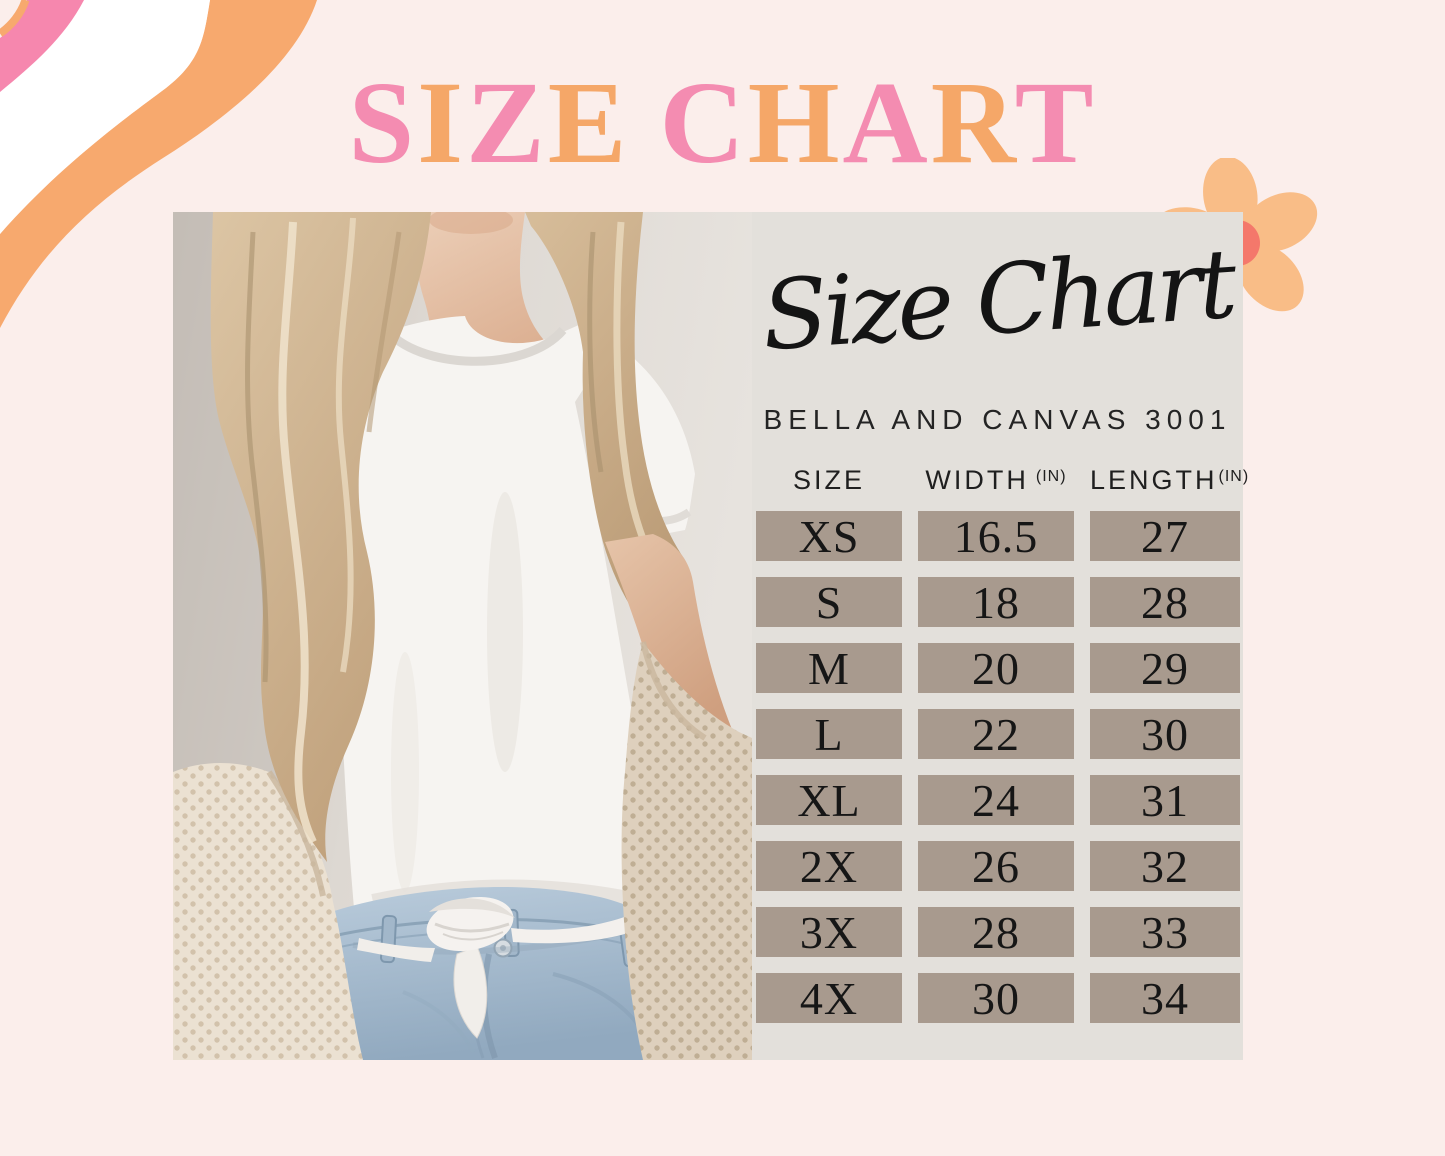  What do you see at coordinates (1165, 734) in the screenshot?
I see `length-cell: 30` at bounding box center [1165, 734].